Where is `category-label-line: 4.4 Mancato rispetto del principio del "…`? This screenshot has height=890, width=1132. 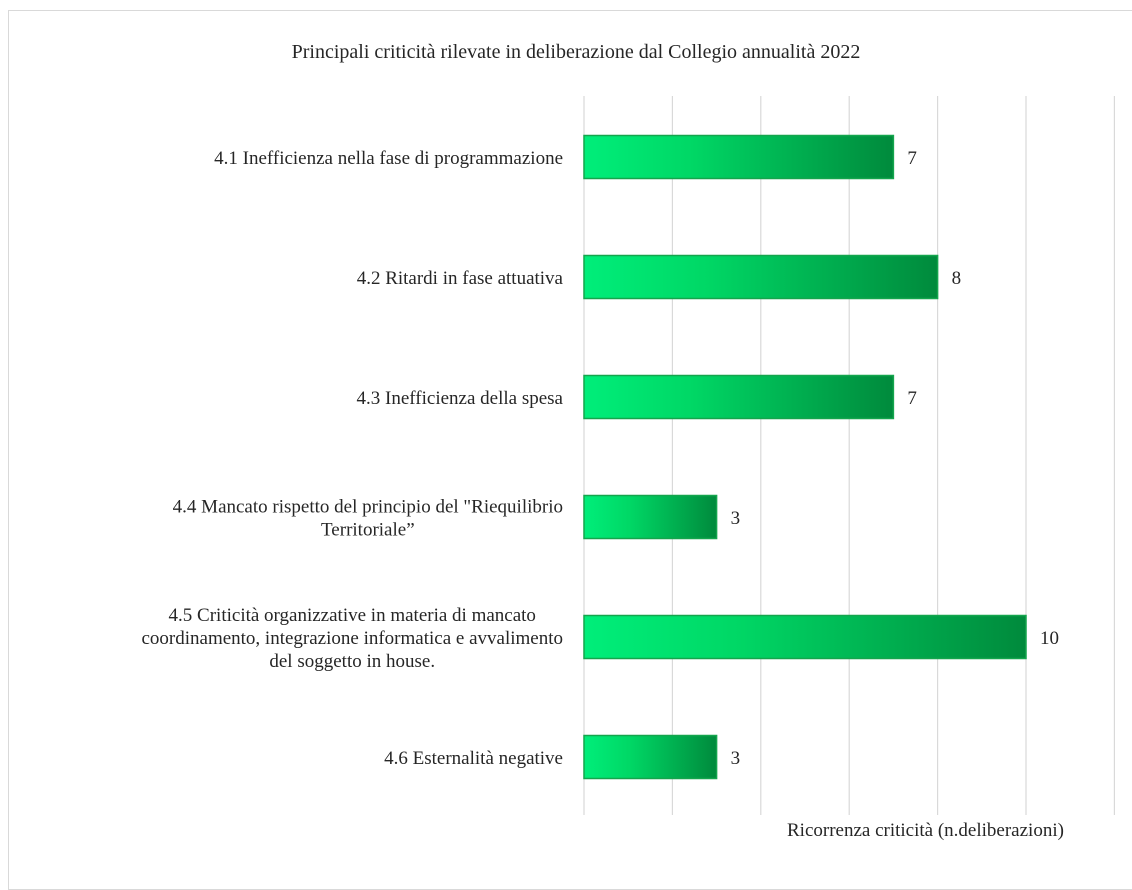 category-label-line: 4.4 Mancato rispetto del principio del "… is located at coordinates (368, 507).